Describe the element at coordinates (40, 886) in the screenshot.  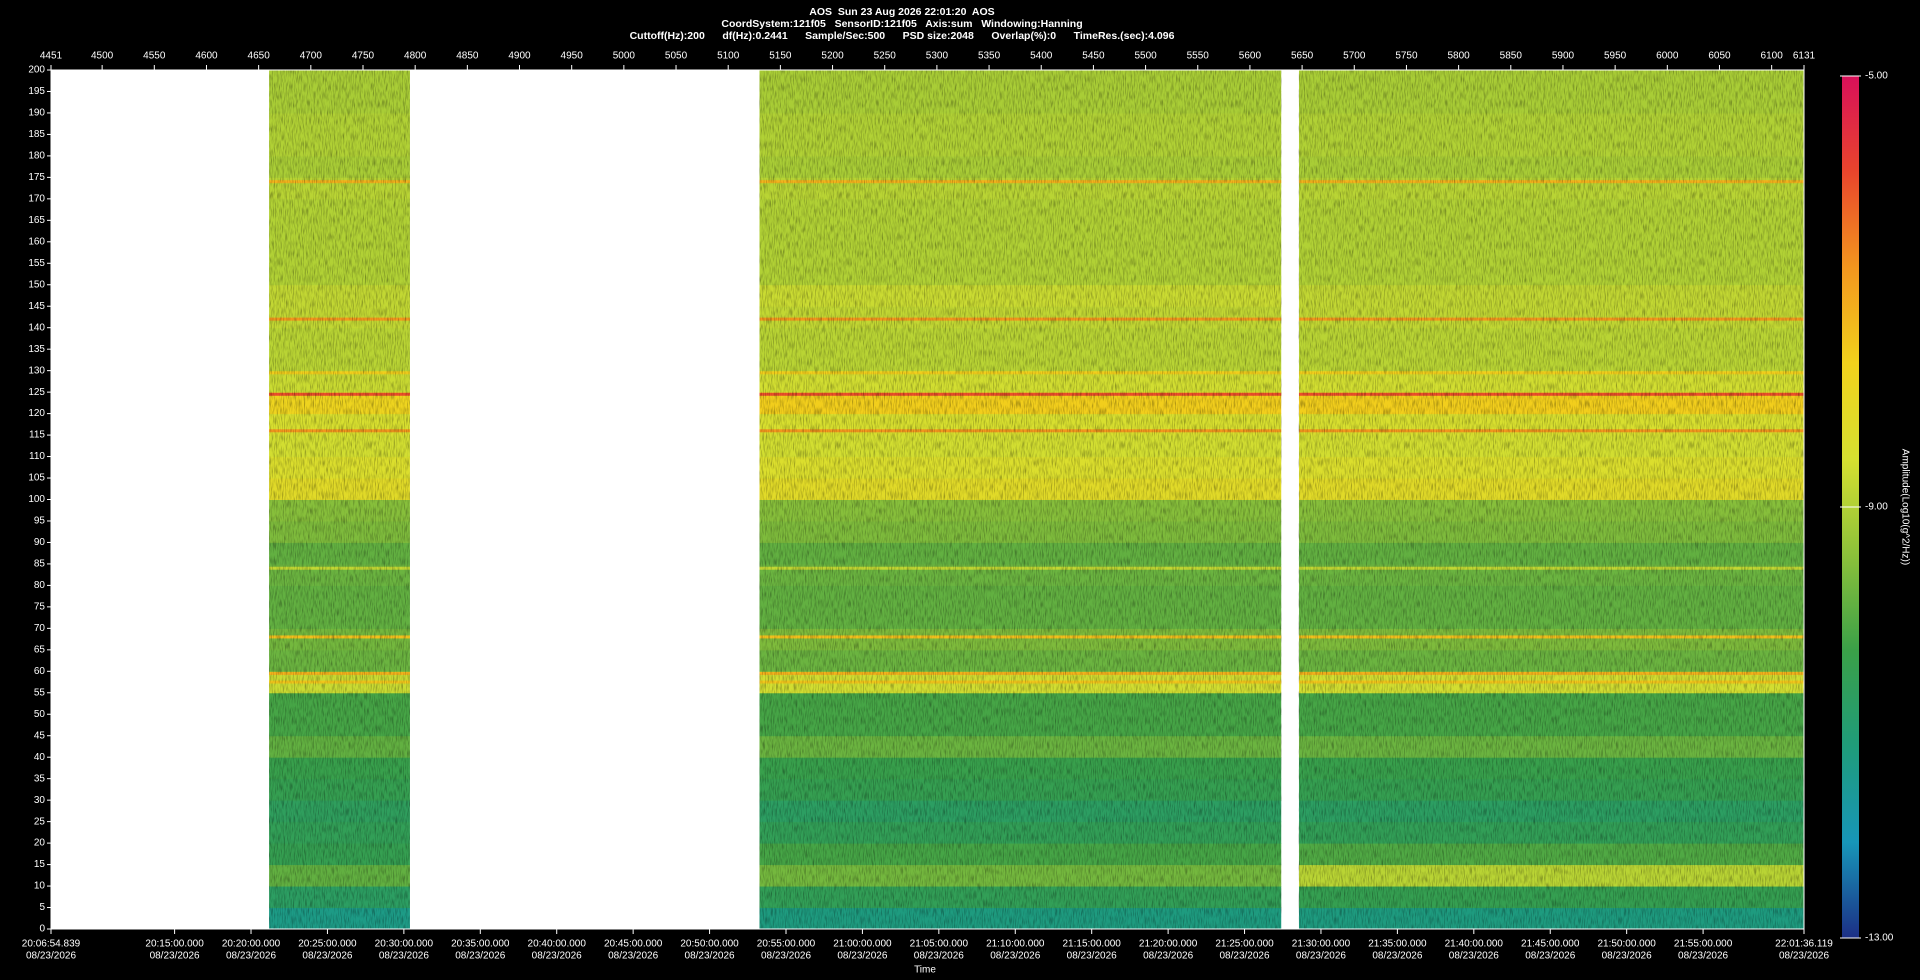
I see `y-tick-label: 10` at that location.